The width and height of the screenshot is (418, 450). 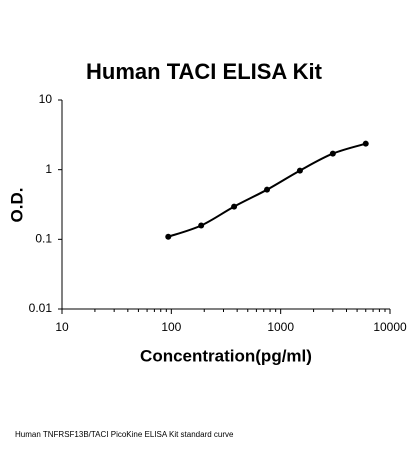 I want to click on y-tick-label: 0.1, so click(x=43, y=239).